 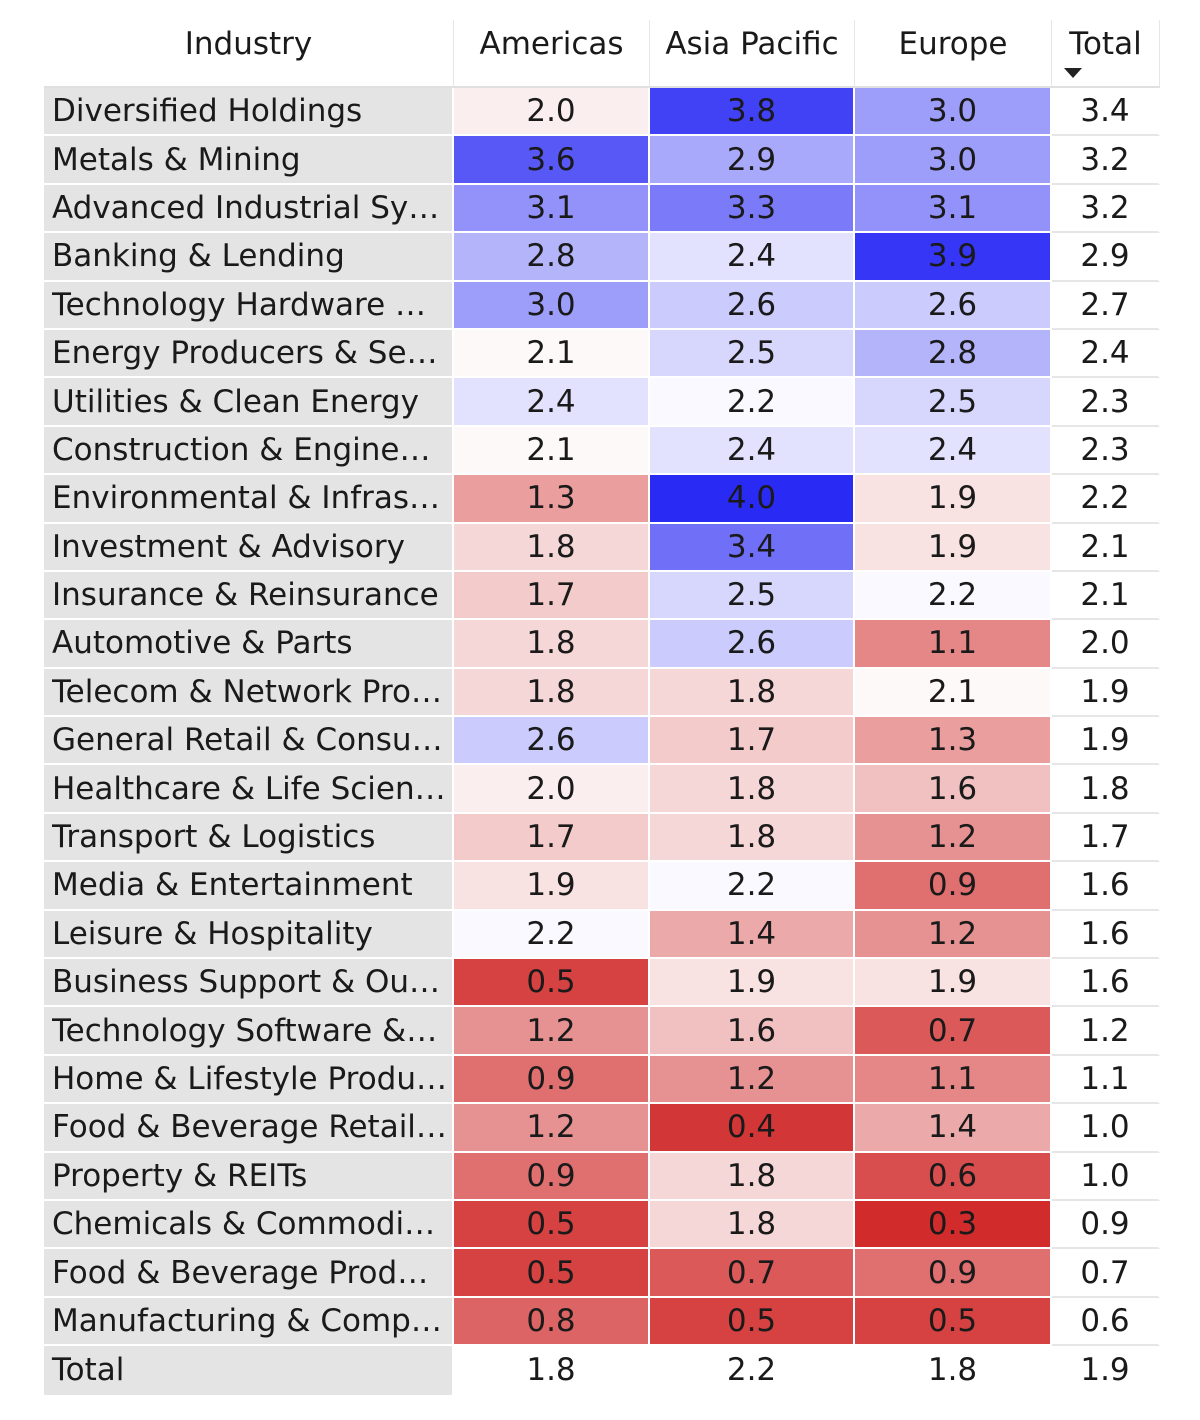 I want to click on table-row: Transport & Logistics 1.7 1.8 1.2 1.7, so click(x=602, y=838).